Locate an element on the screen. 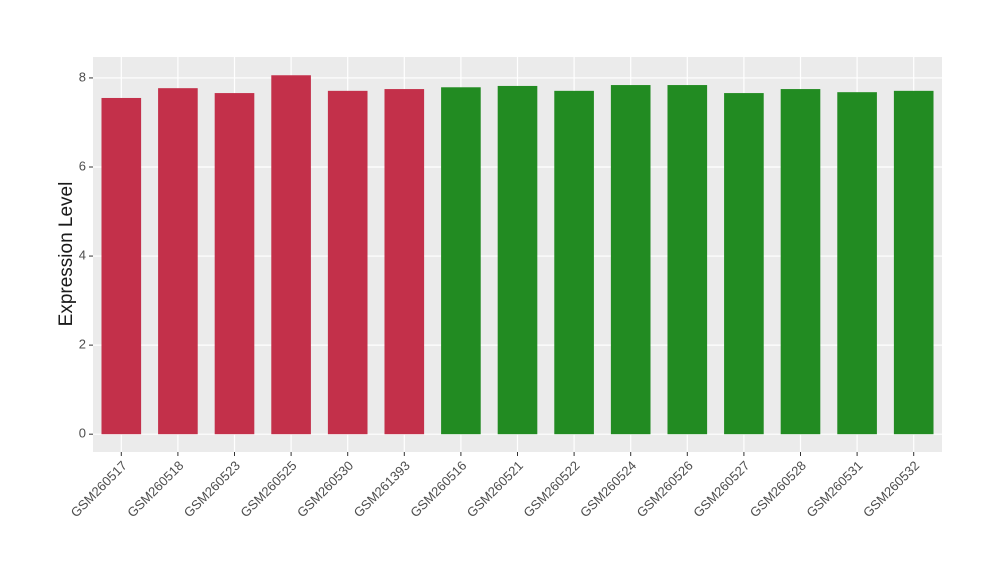 The height and width of the screenshot is (580, 1000). y-tick-label: 2 is located at coordinates (82, 344).